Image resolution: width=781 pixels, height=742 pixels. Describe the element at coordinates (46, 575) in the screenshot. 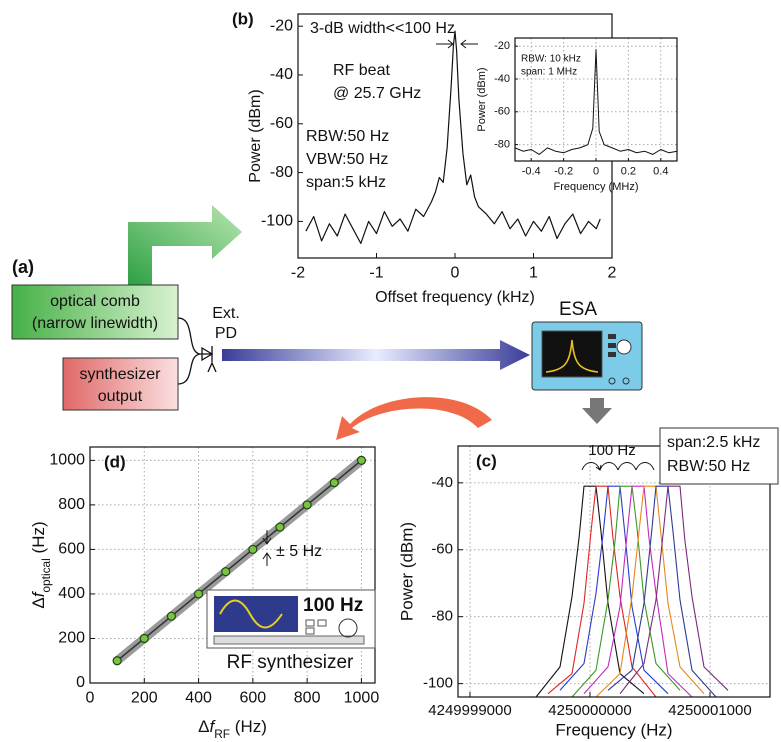

I see `label-part: optical` at that location.